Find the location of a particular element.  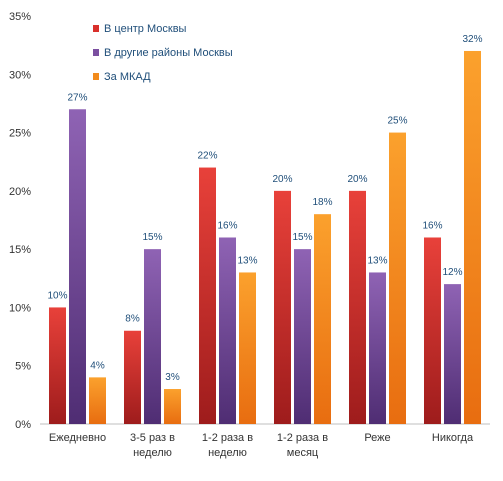

legend-label: В центр Москвы is located at coordinates (145, 29).